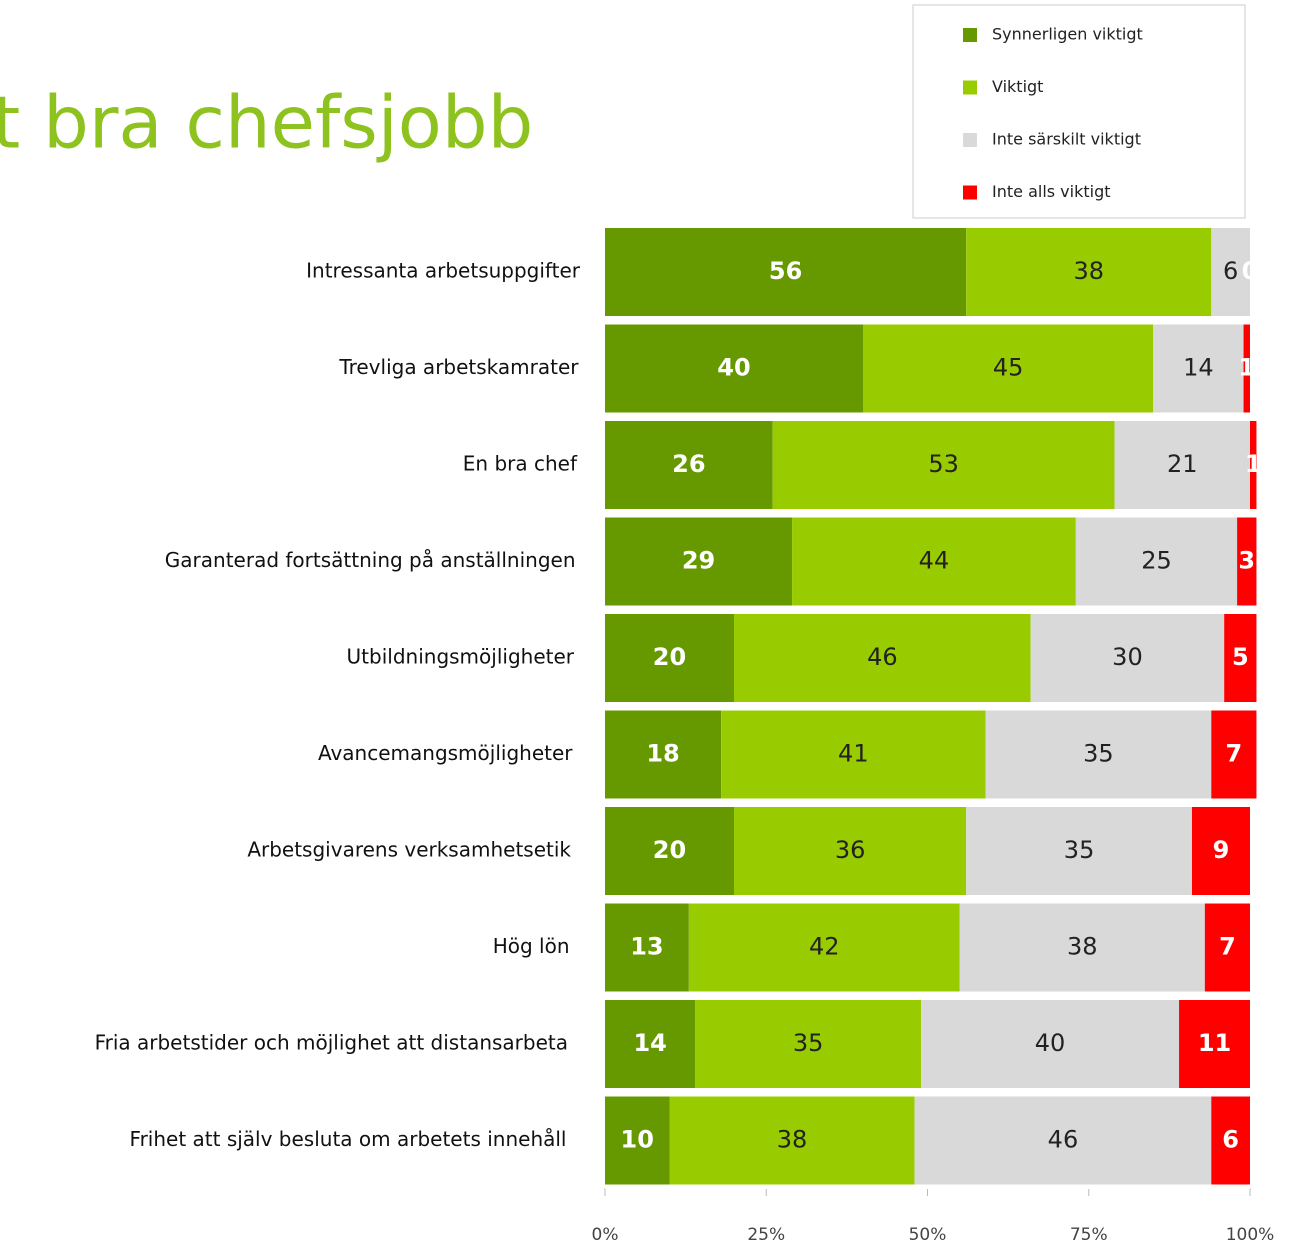 The width and height of the screenshot is (1300, 1249). I want to click on value-label: 9, so click(1221, 850).